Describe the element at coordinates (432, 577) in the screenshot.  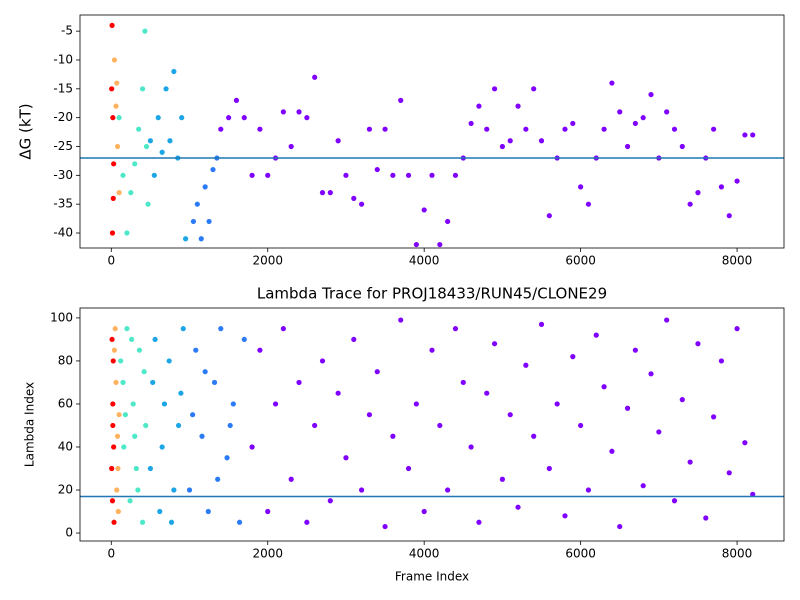
I see `x-axis-label: Frame Index` at that location.